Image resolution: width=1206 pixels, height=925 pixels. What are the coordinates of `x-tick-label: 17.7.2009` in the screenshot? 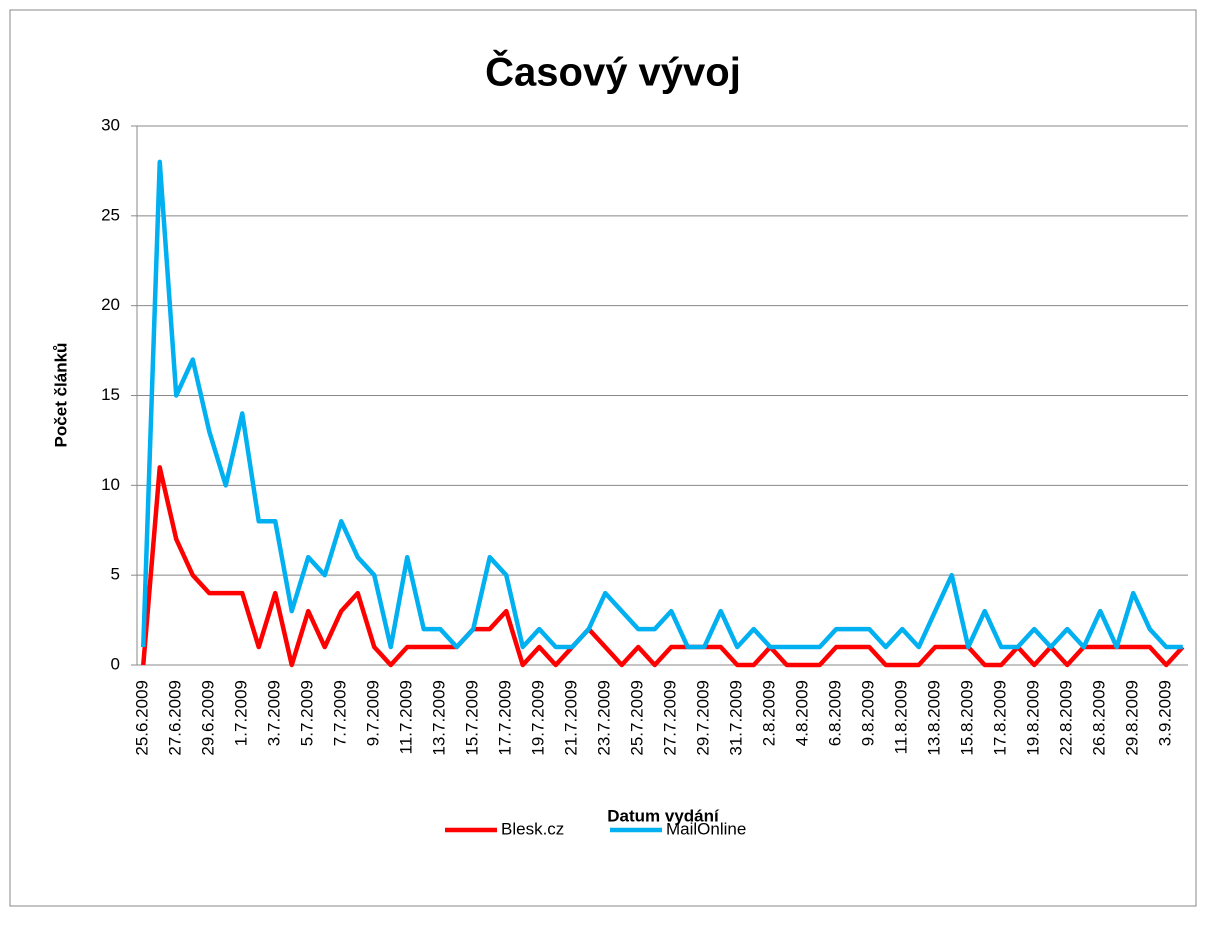 It's located at (505, 718).